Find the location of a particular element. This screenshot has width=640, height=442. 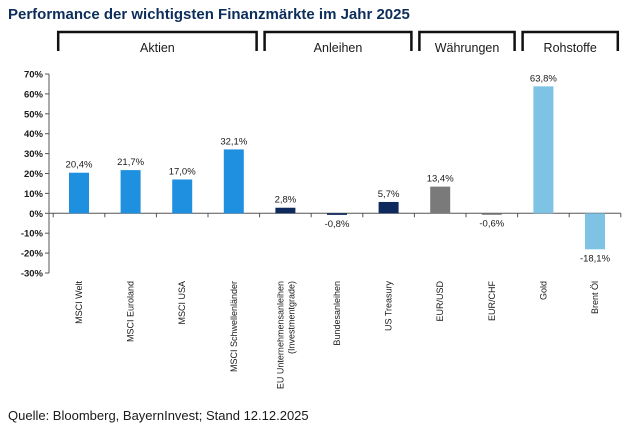

category-label: EUR/USD is located at coordinates (440, 301).